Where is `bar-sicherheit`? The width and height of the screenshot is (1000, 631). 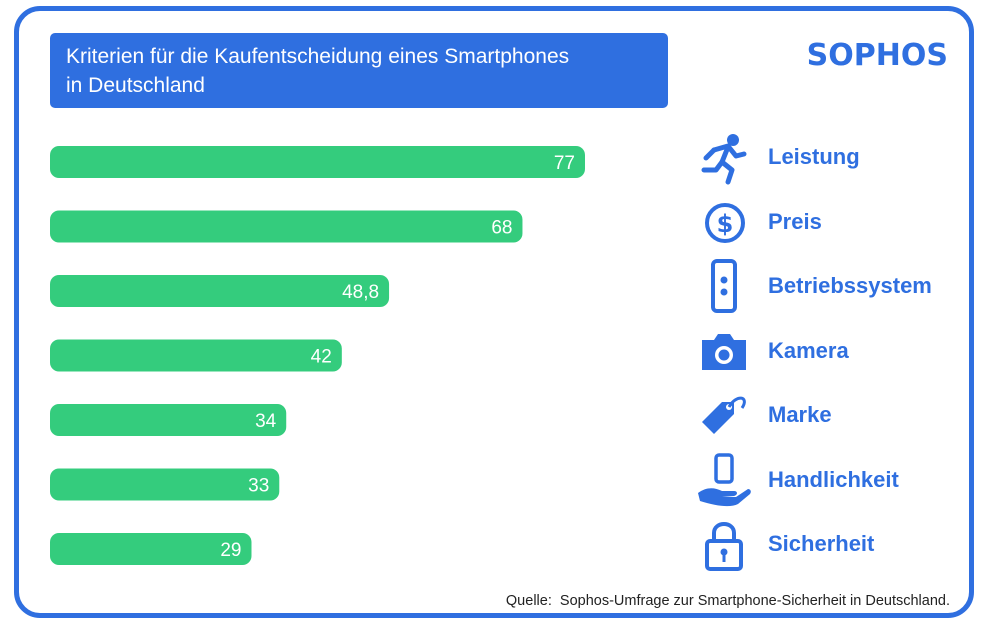
bar-sicherheit is located at coordinates (151, 549).